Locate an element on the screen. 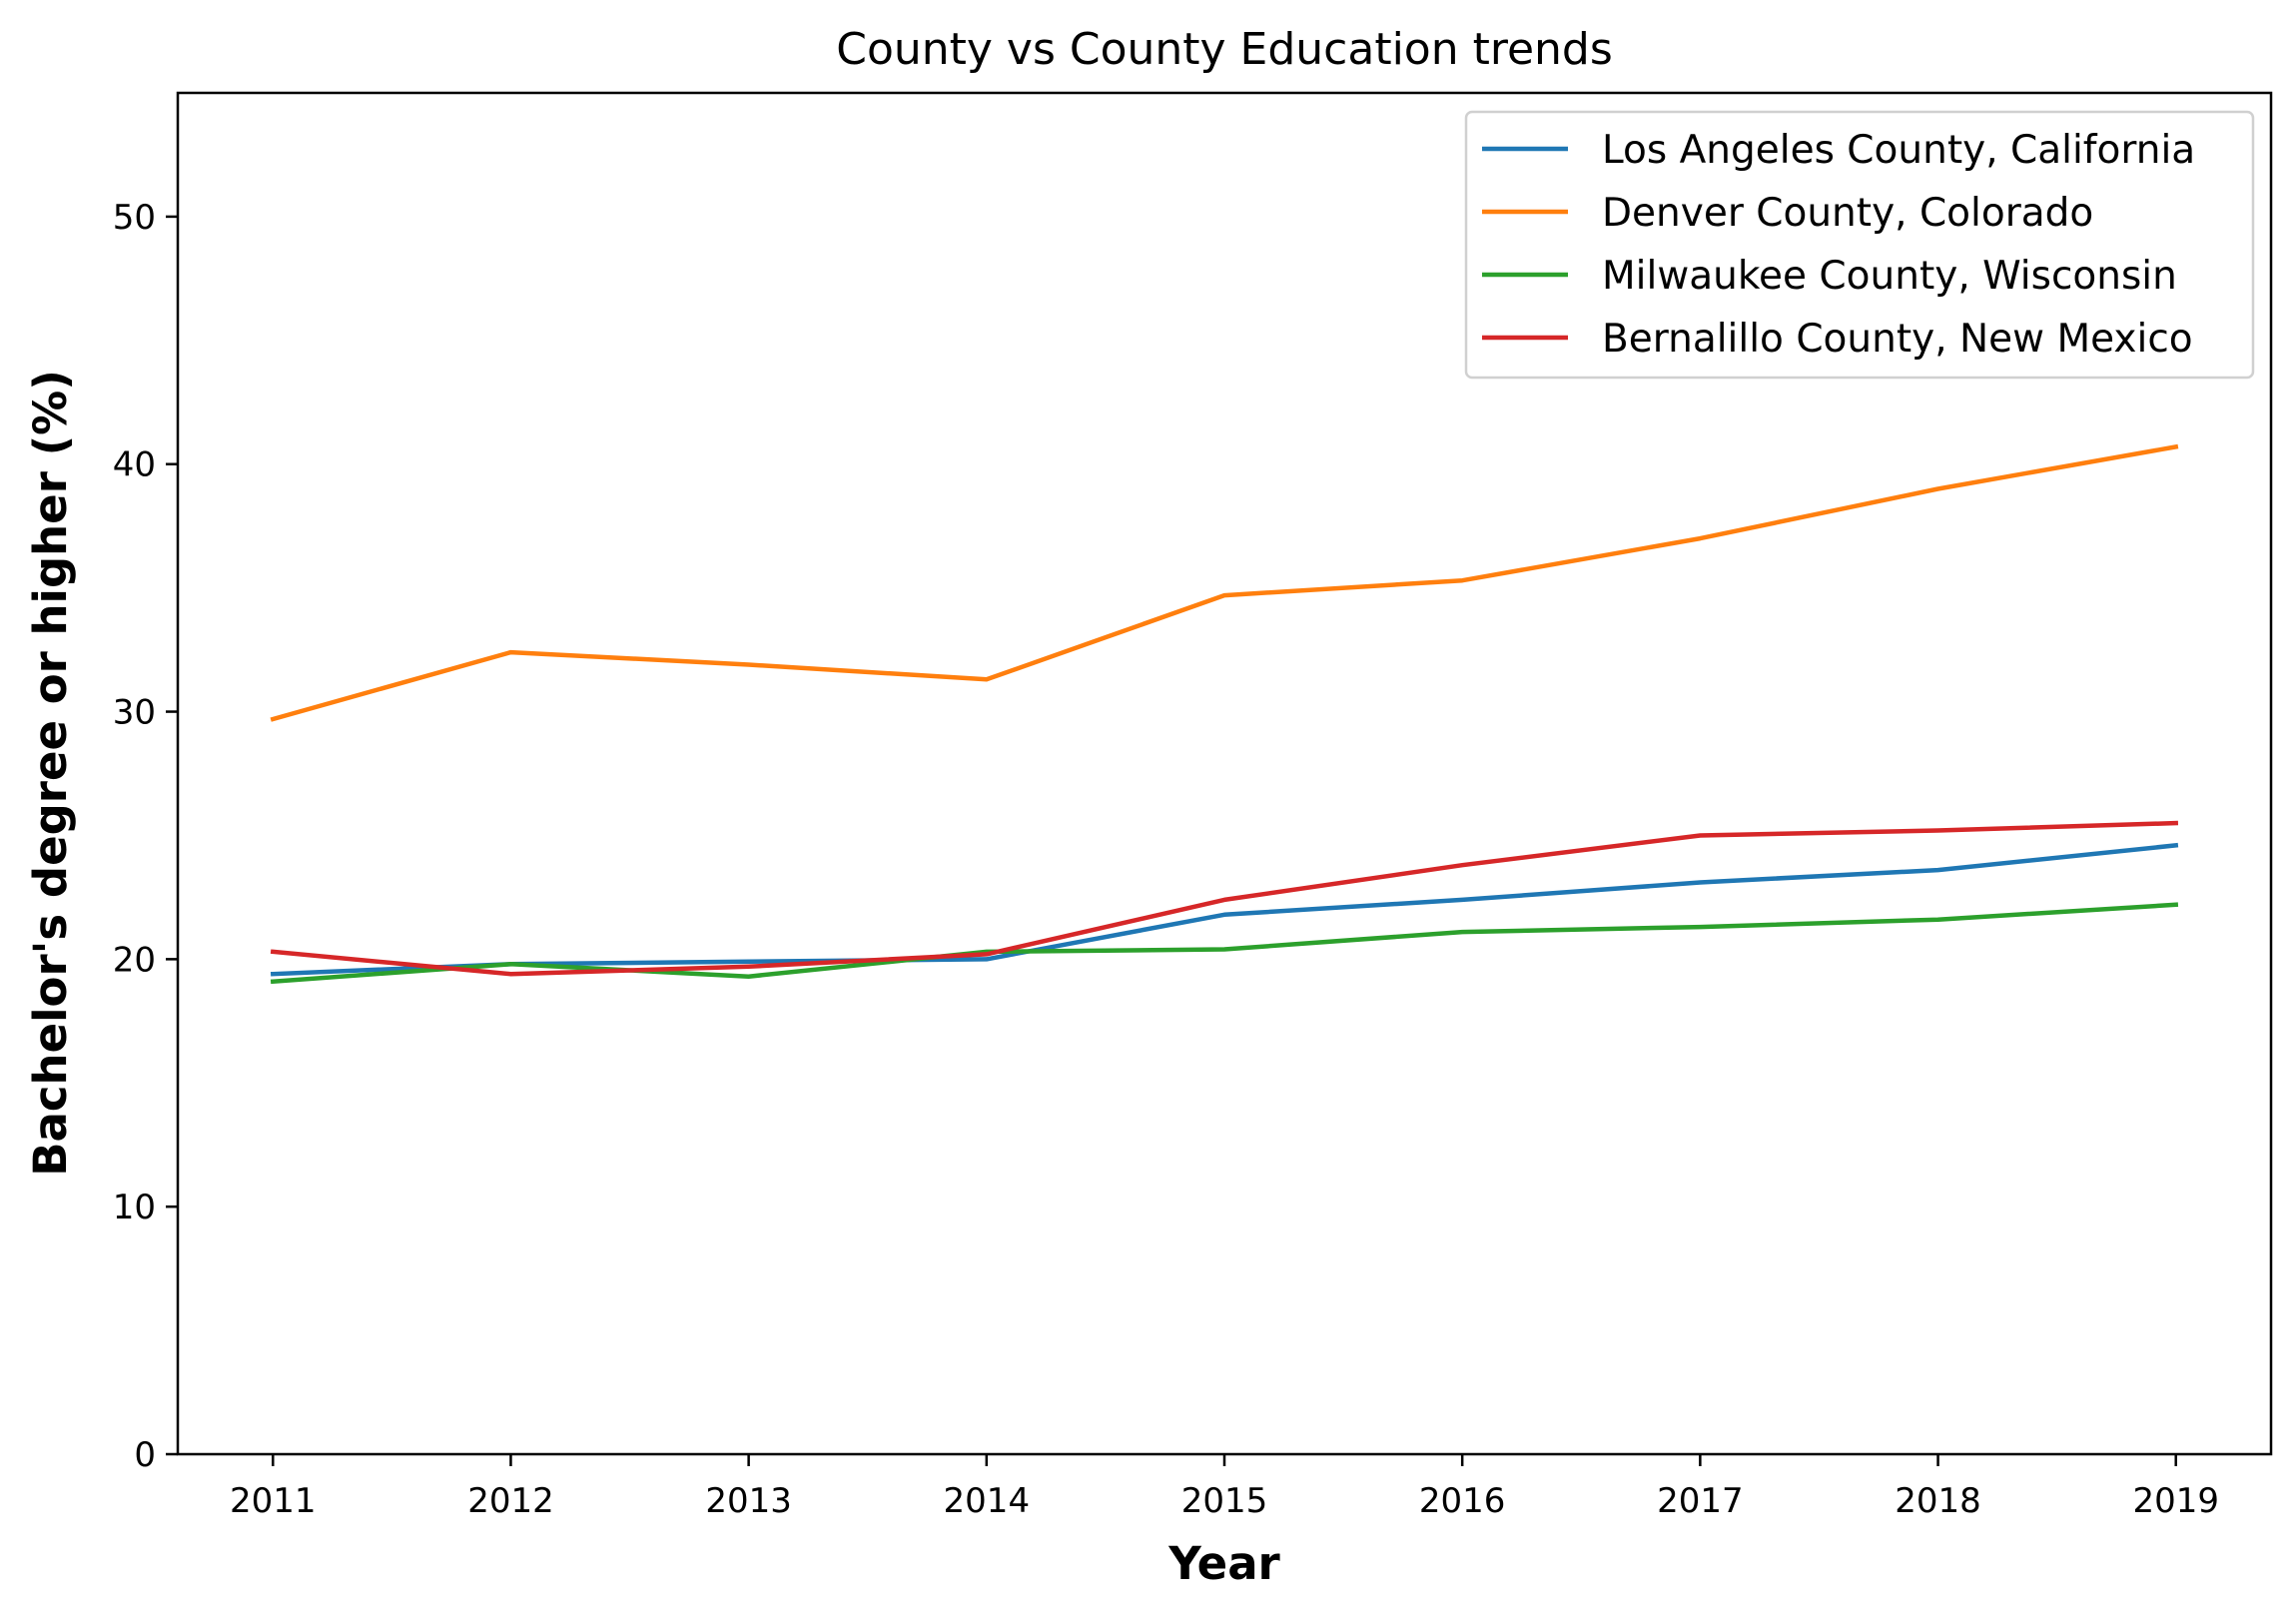 This screenshot has height=1615, width=2296. y-tick-label: 0 is located at coordinates (145, 1455).